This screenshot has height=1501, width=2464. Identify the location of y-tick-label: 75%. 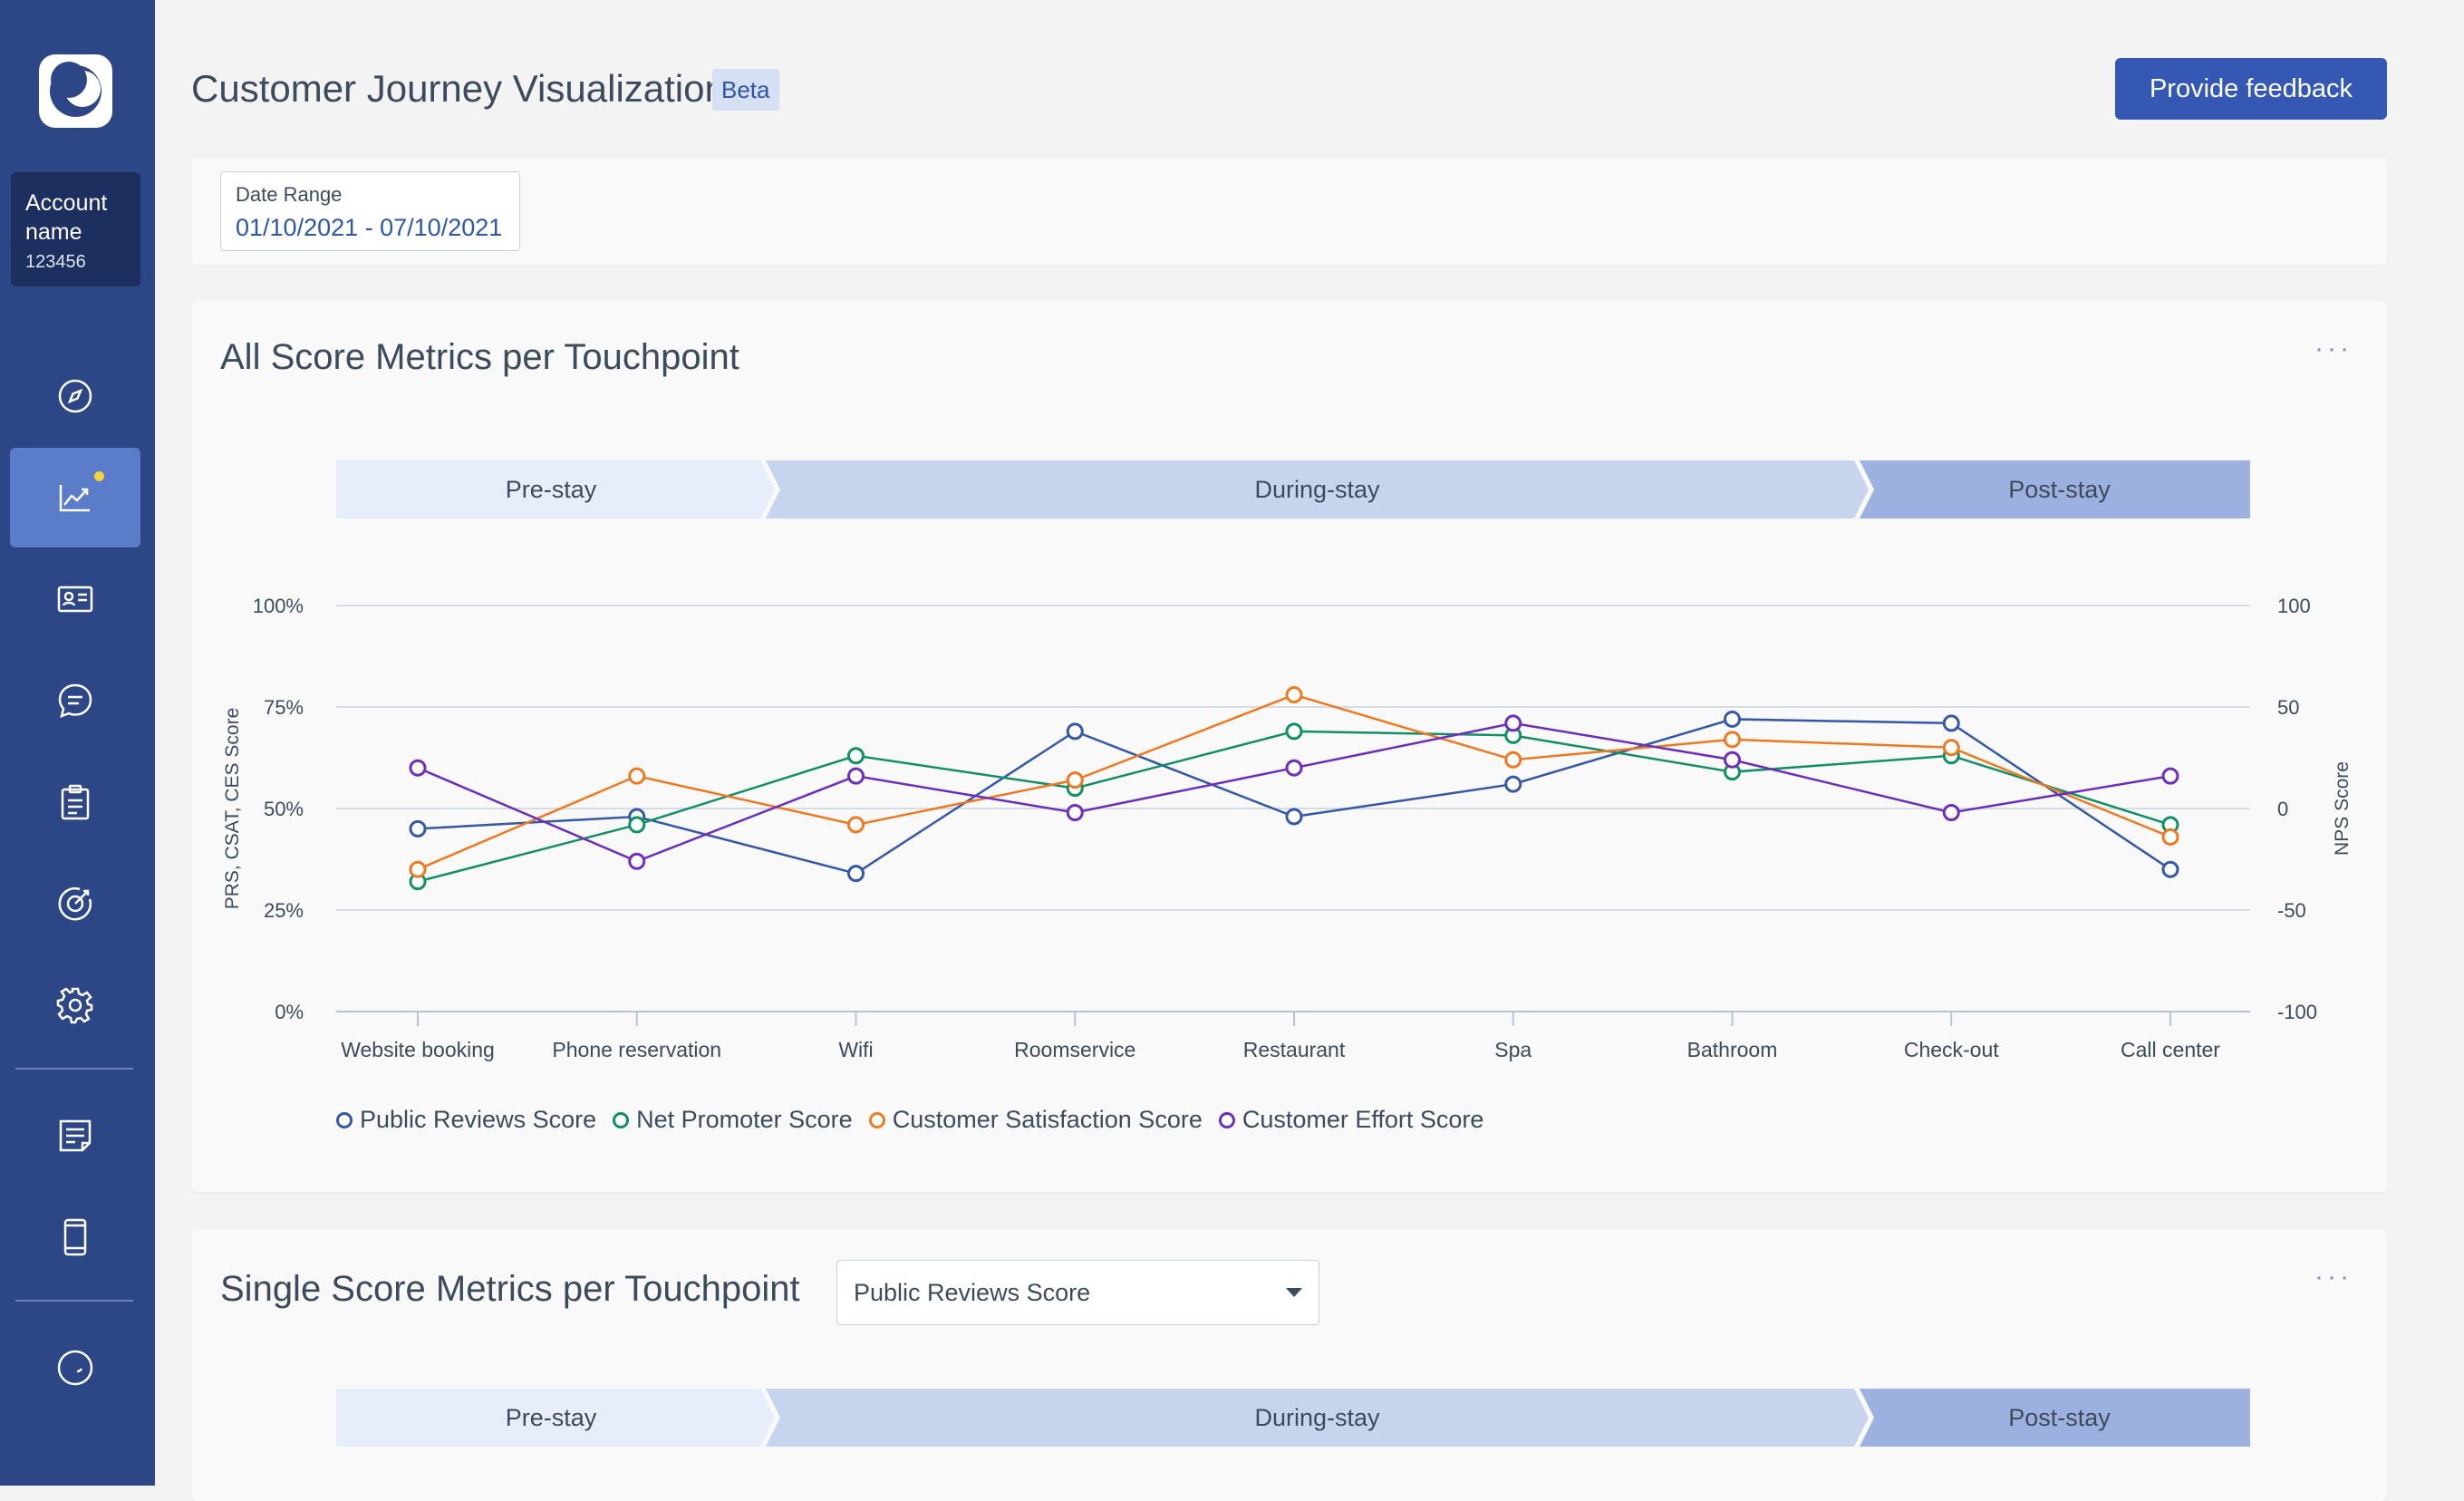
(284, 707).